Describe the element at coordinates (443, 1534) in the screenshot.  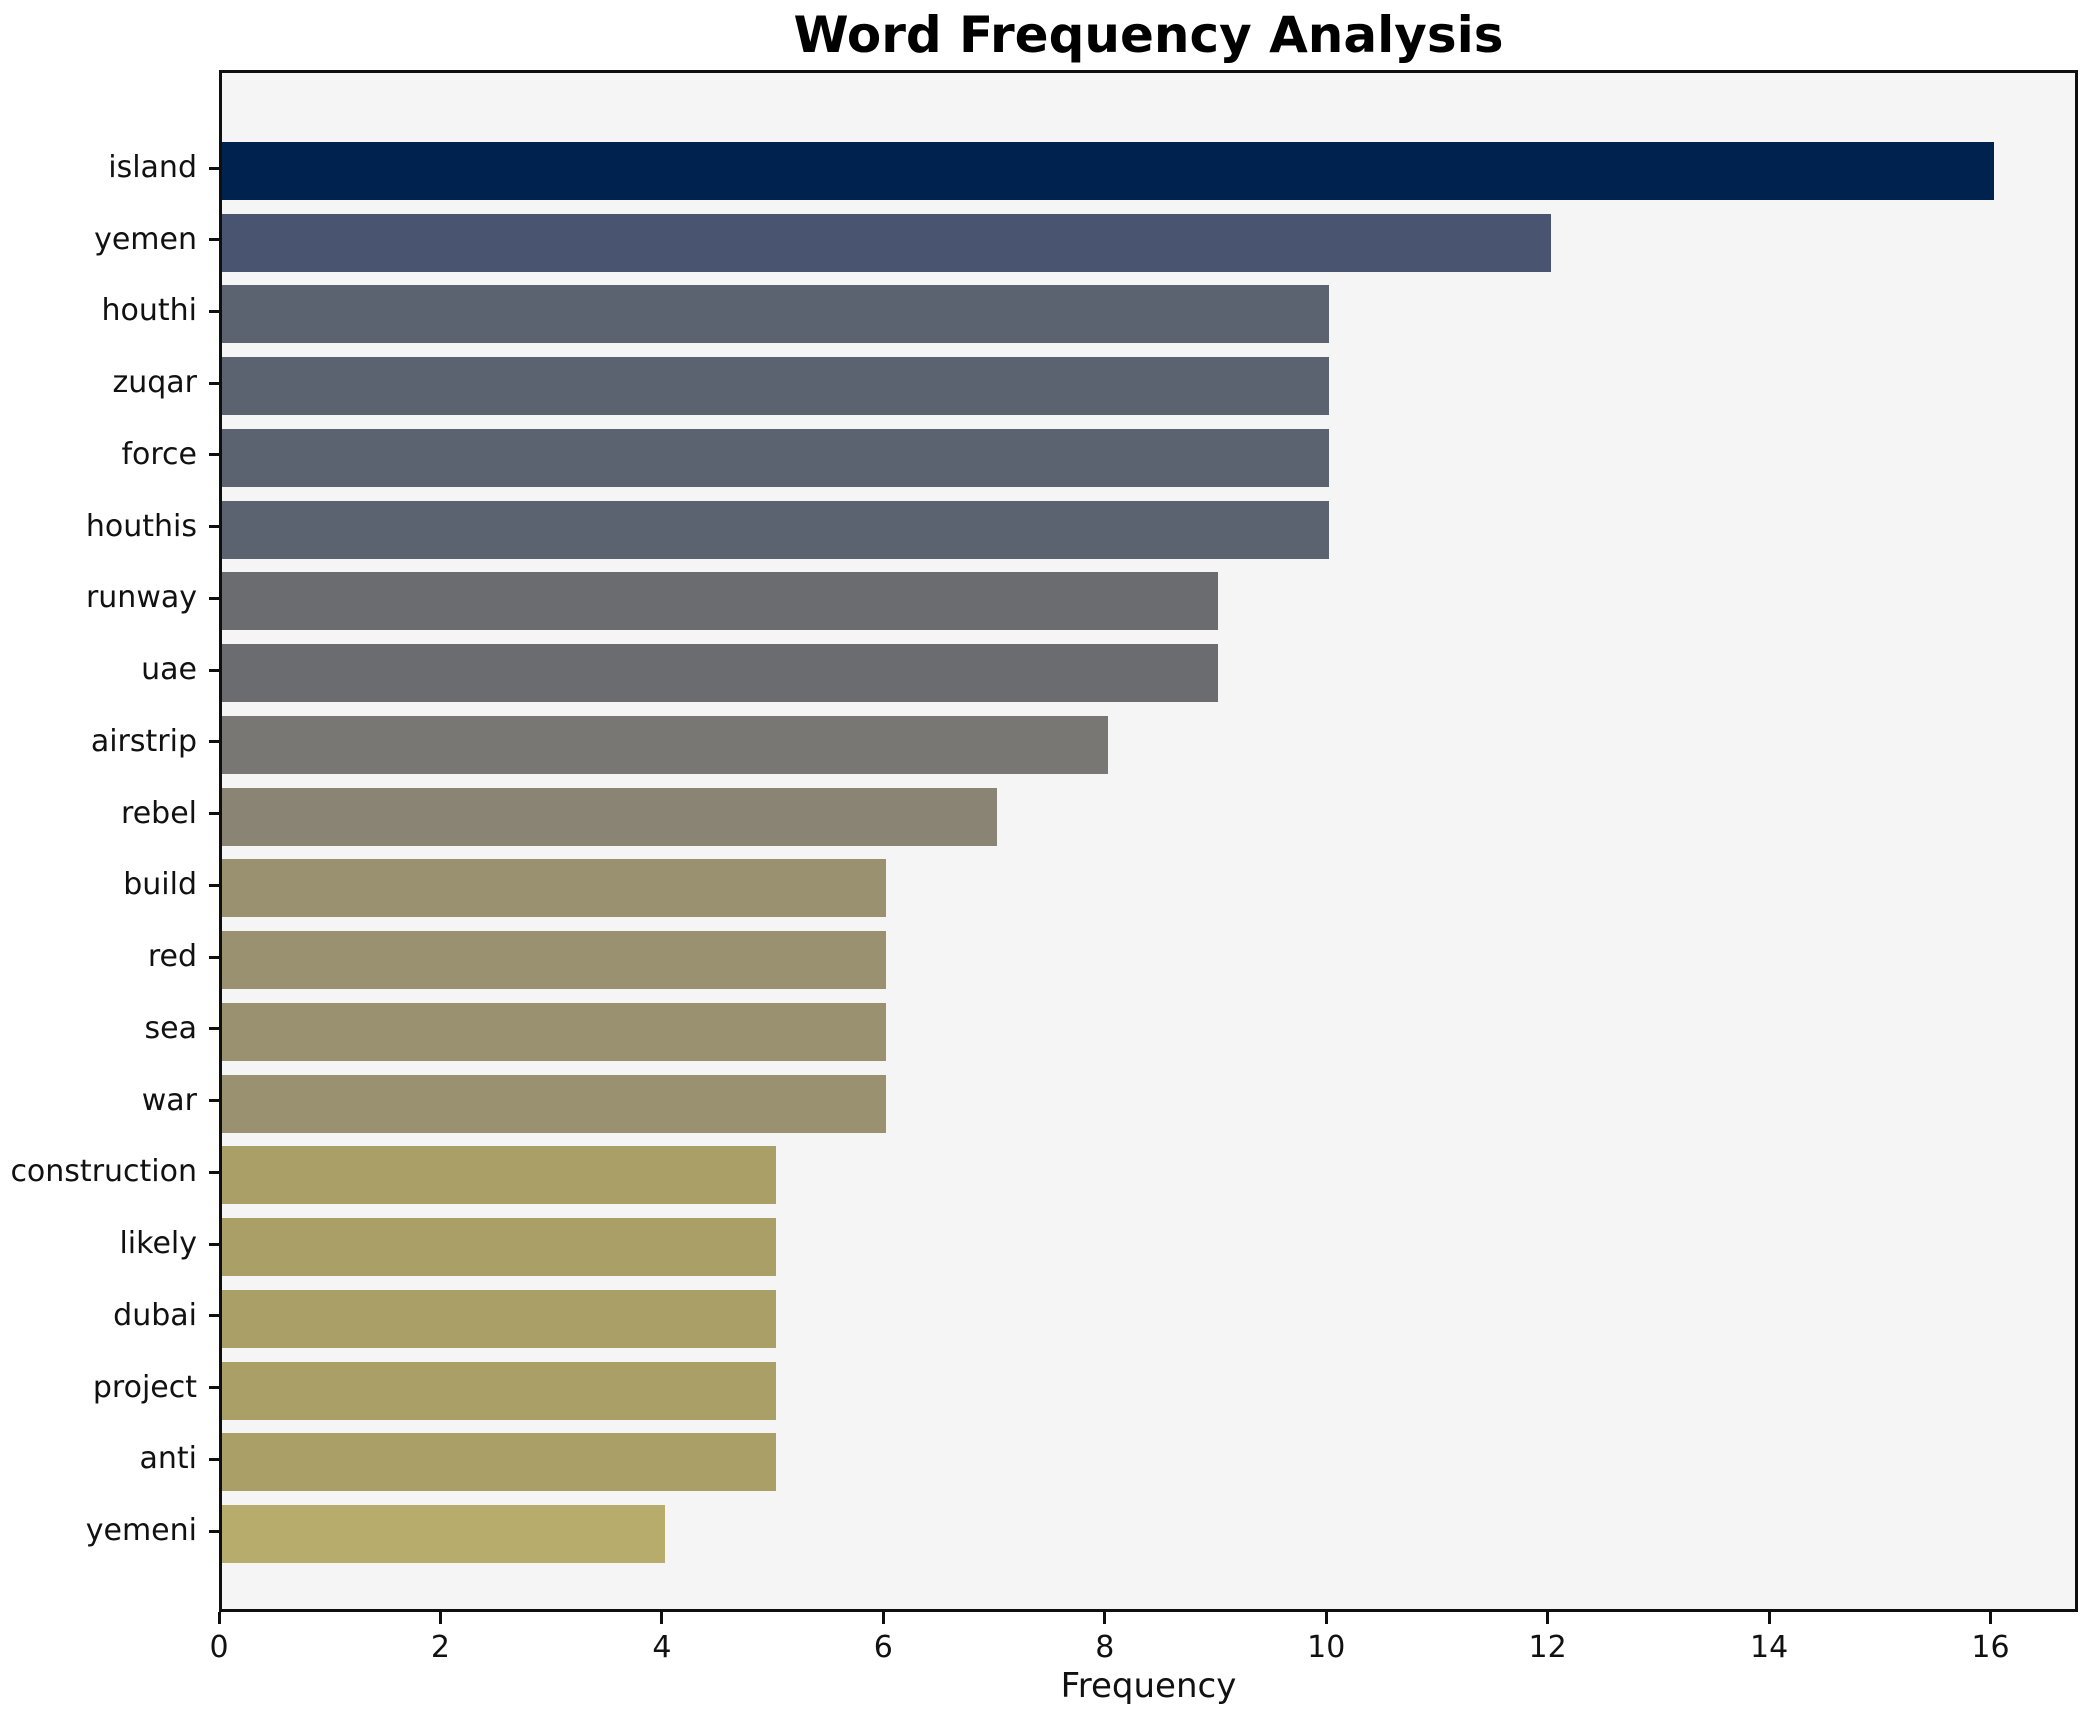
I see `bar-yemeni` at that location.